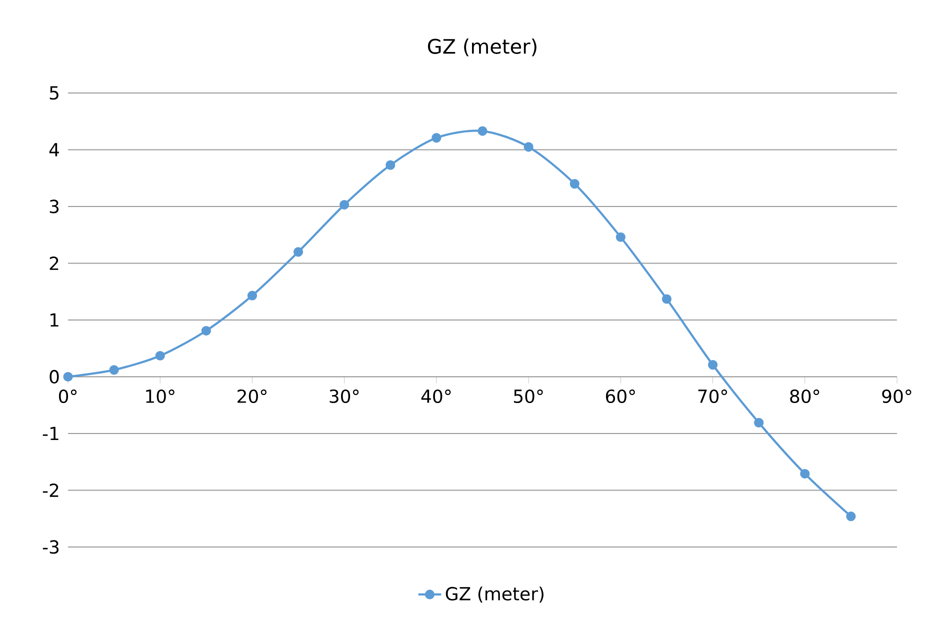  What do you see at coordinates (897, 396) in the screenshot?
I see `x-tick-label: 90°` at bounding box center [897, 396].